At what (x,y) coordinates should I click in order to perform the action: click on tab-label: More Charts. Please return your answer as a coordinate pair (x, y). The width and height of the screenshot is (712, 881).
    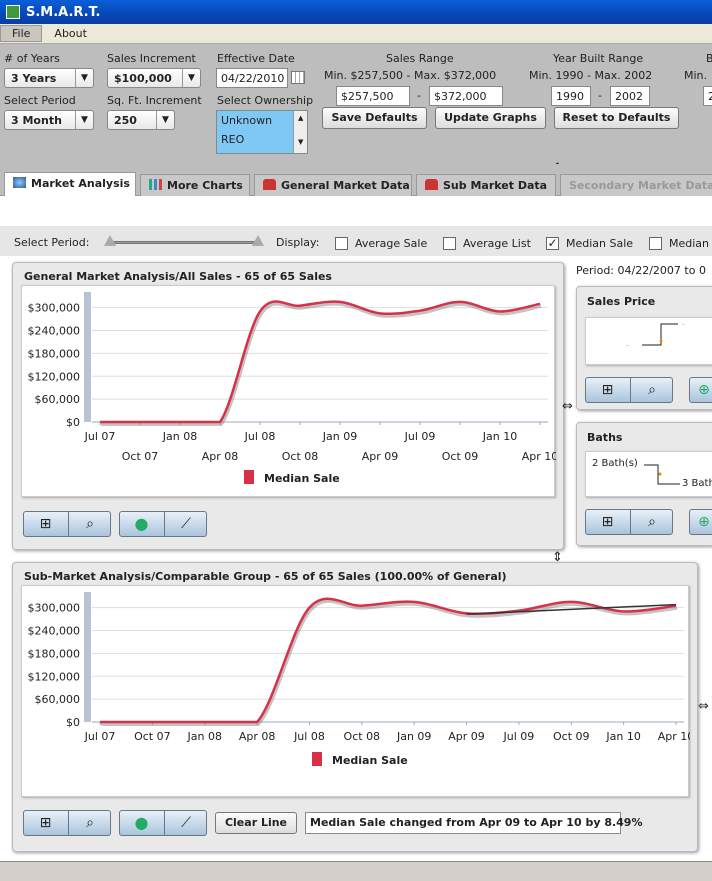
    Looking at the image, I should click on (205, 185).